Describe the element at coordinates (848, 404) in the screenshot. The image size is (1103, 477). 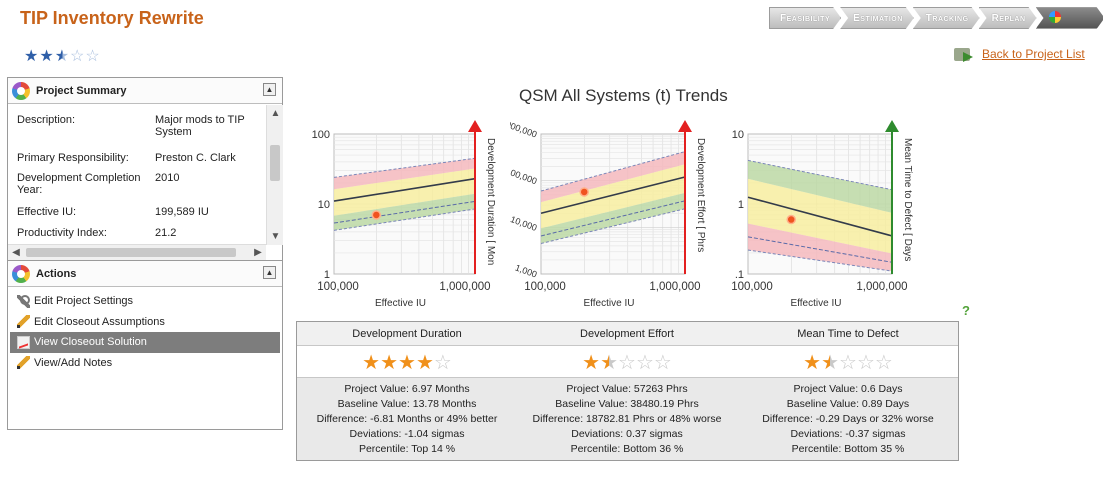
I see `stat-line: Baseline Value: 0.89 Days` at that location.